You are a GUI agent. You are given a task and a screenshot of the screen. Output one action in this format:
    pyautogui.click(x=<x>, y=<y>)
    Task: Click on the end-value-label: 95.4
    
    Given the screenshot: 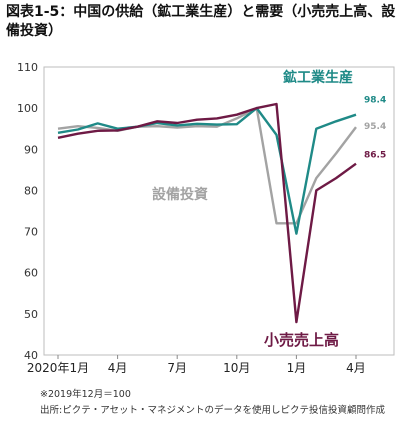 What is the action you would take?
    pyautogui.click(x=375, y=127)
    